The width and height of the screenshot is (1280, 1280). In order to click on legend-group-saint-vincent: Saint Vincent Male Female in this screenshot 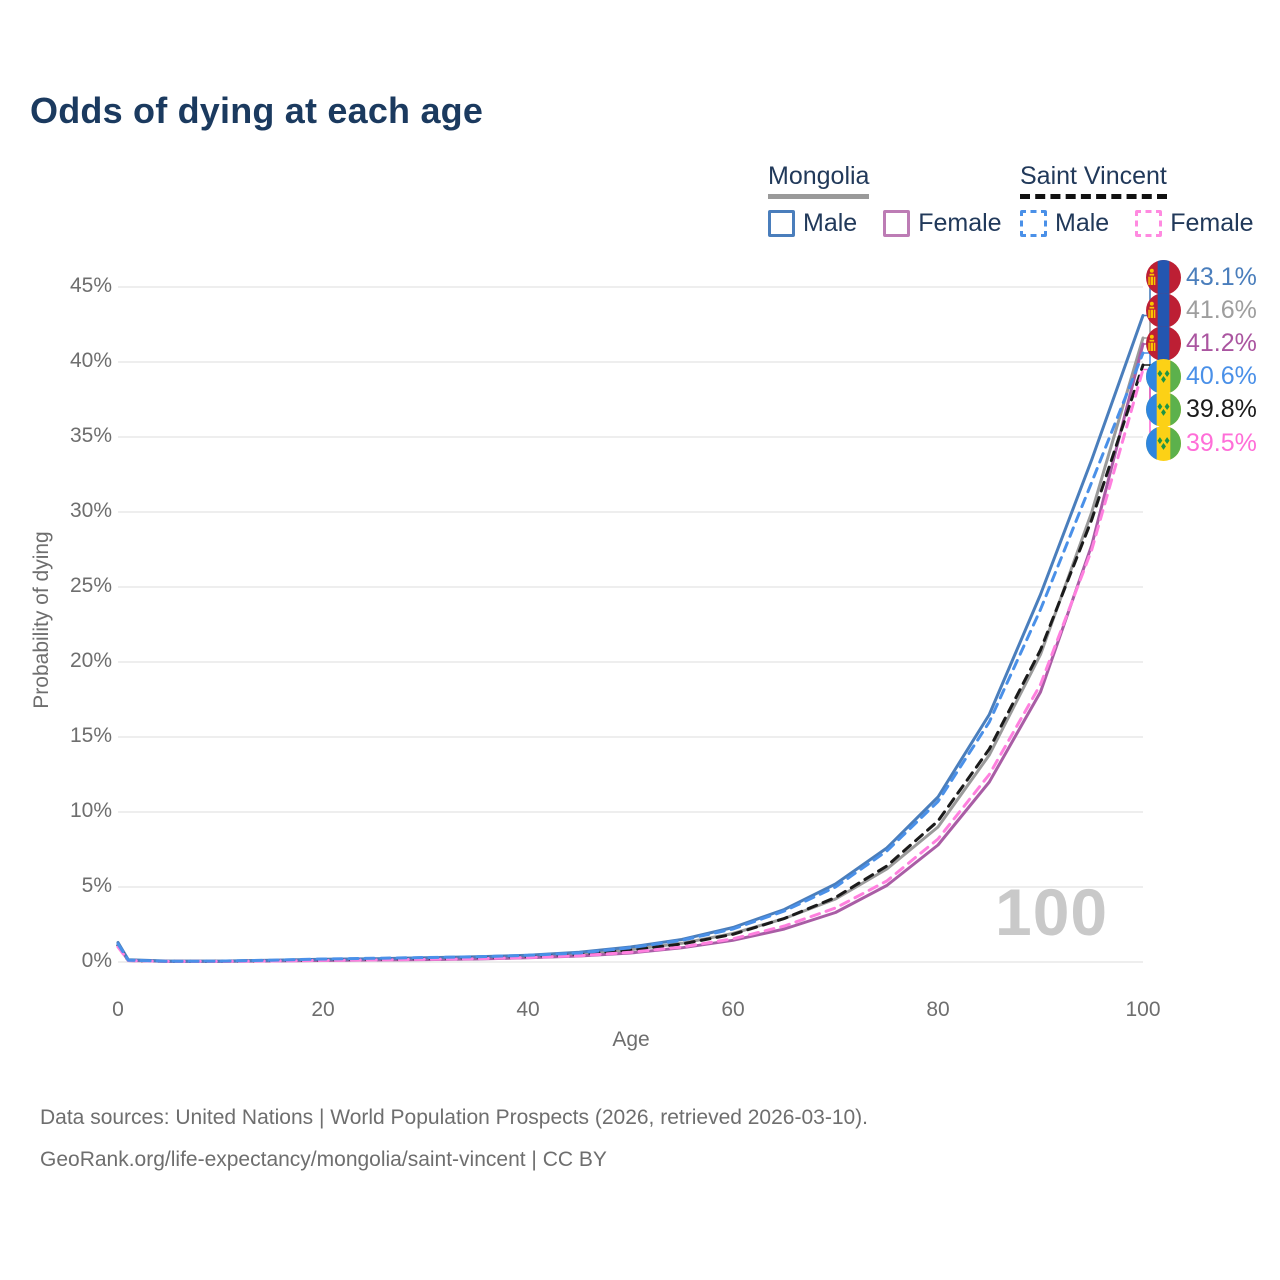, I will do `click(1137, 200)`.